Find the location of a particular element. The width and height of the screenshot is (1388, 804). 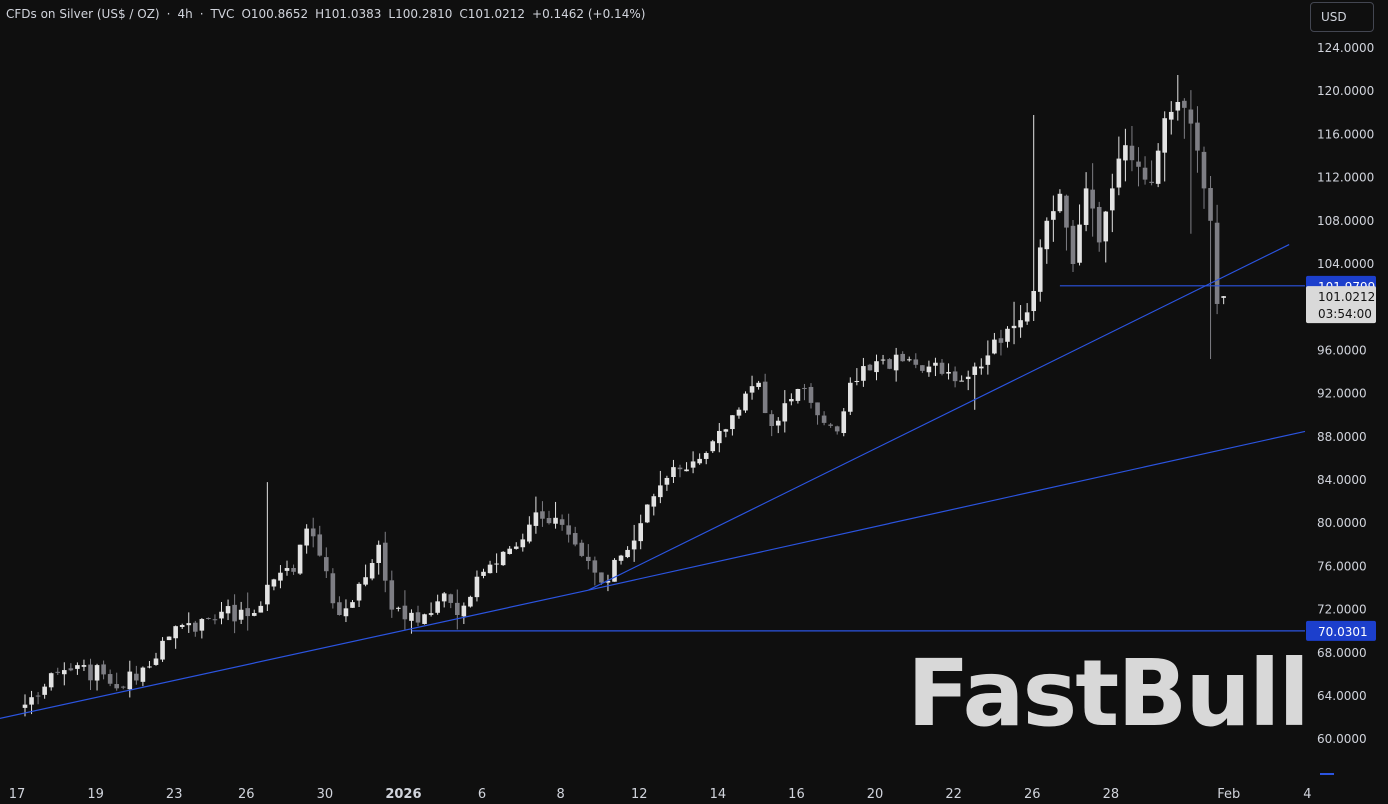

x-tick-label: 20 is located at coordinates (875, 794).